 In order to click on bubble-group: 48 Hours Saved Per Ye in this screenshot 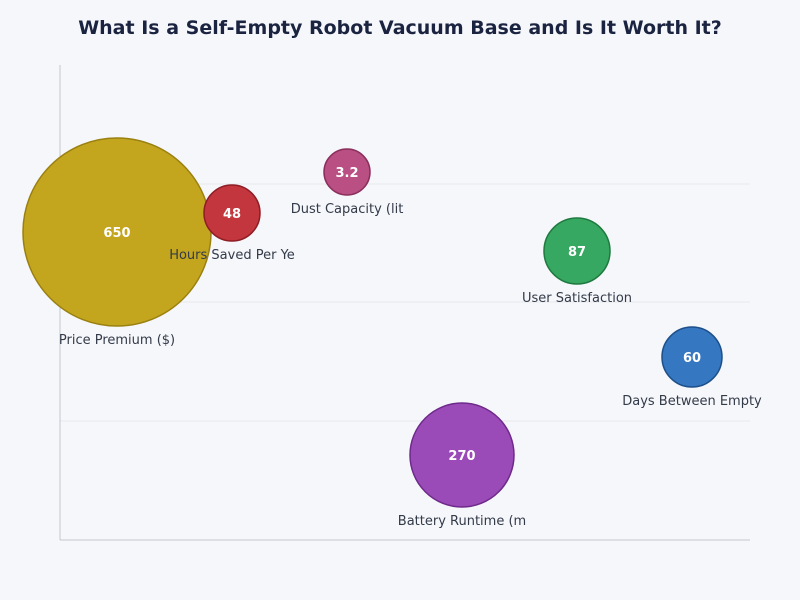, I will do `click(232, 223)`.